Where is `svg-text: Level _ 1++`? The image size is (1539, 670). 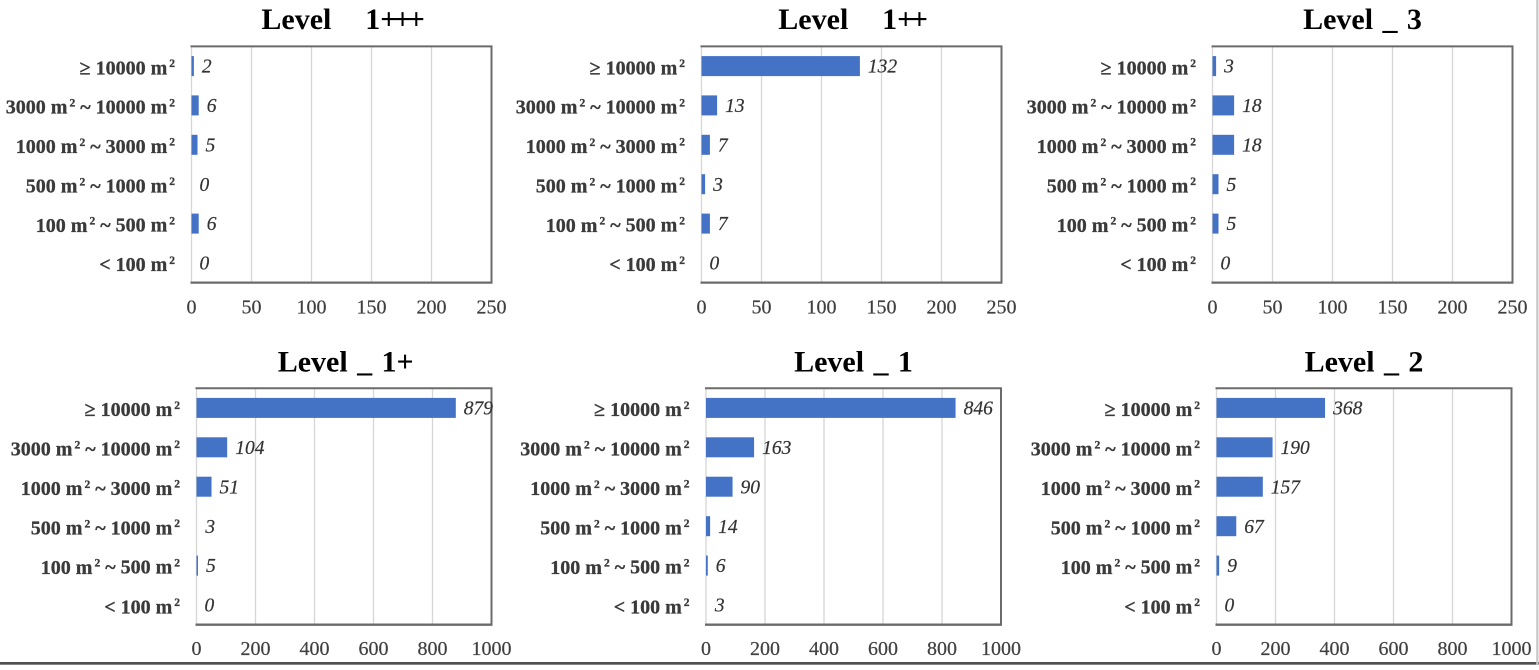 svg-text: Level _ 1++ is located at coordinates (852, 19).